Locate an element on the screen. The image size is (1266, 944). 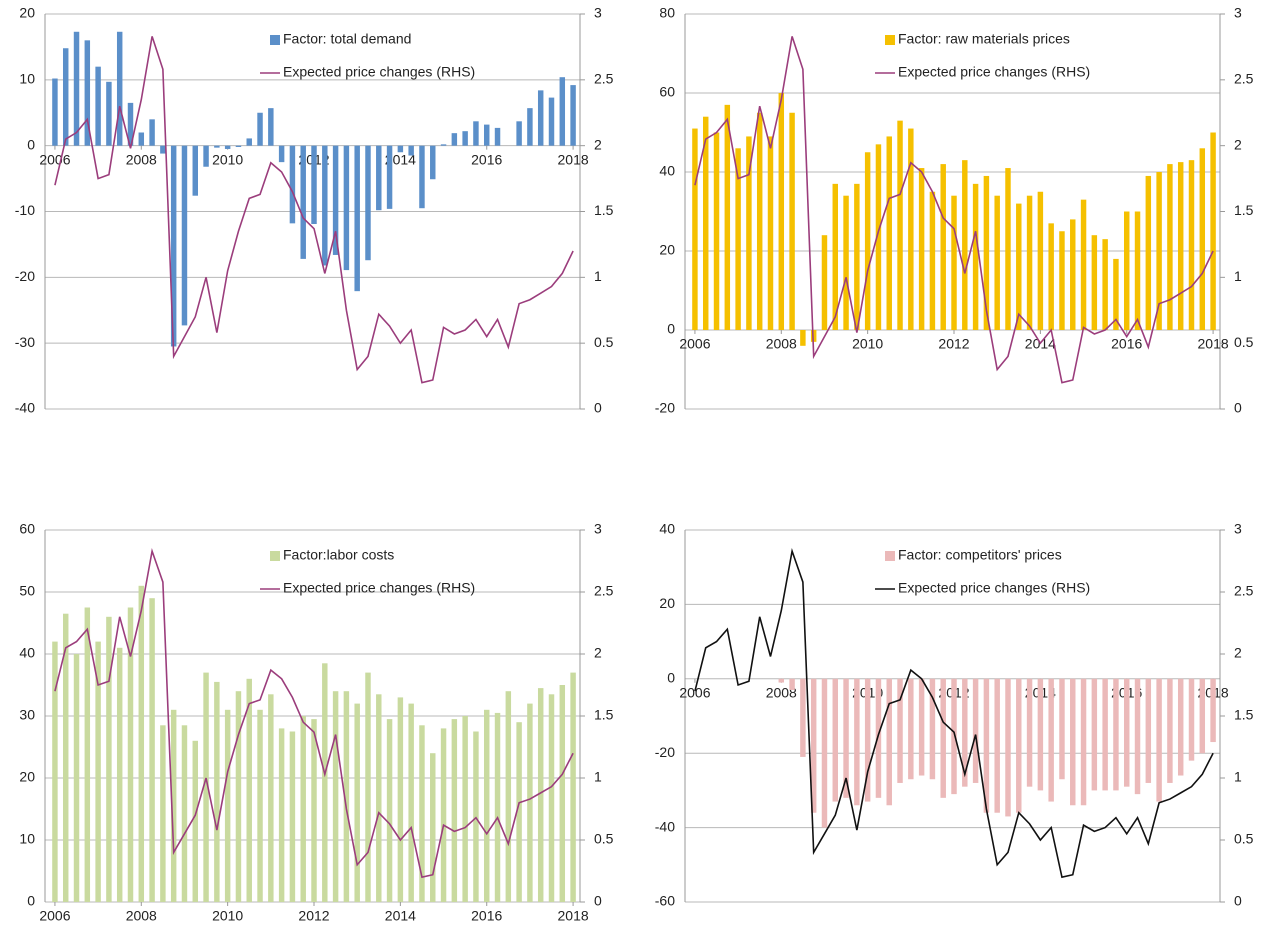
x-tick-label: 2008 is located at coordinates (781, 344).